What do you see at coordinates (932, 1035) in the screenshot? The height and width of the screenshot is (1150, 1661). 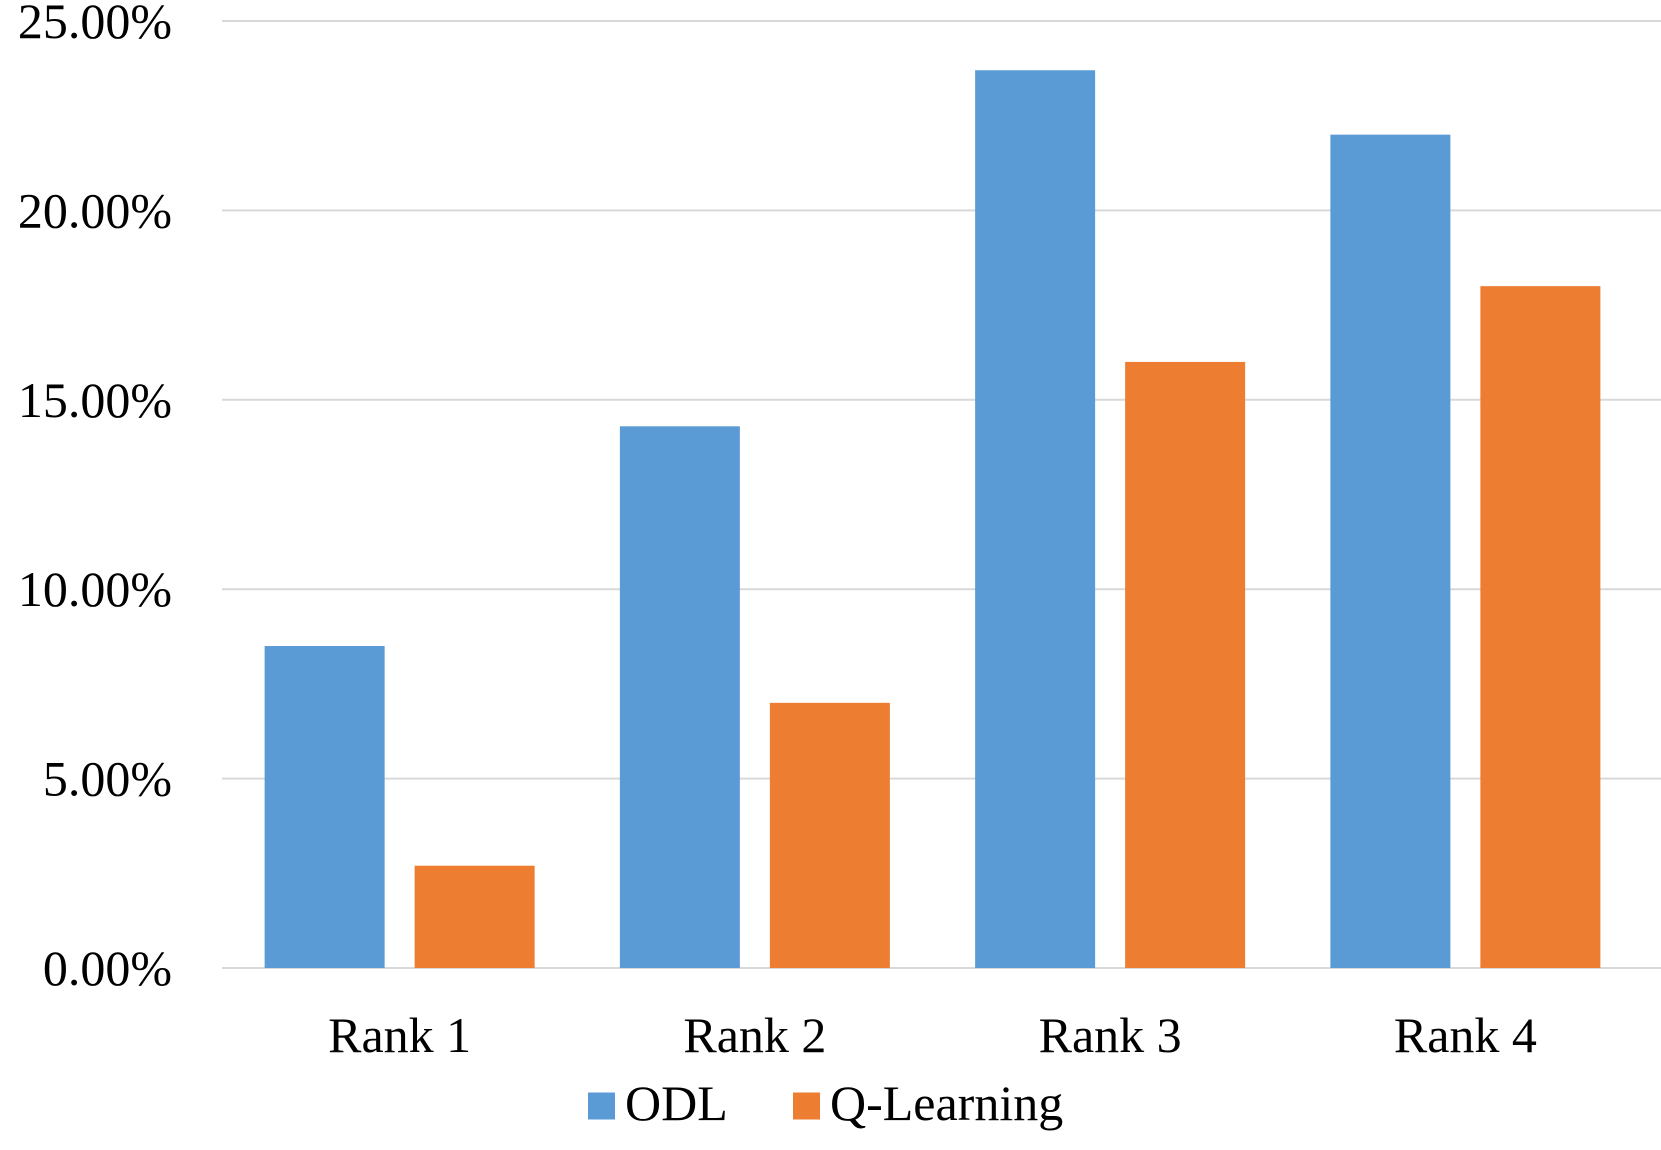 I see `x-axis-categories: Rank 1 Rank 2 Rank 3 Rank 4` at bounding box center [932, 1035].